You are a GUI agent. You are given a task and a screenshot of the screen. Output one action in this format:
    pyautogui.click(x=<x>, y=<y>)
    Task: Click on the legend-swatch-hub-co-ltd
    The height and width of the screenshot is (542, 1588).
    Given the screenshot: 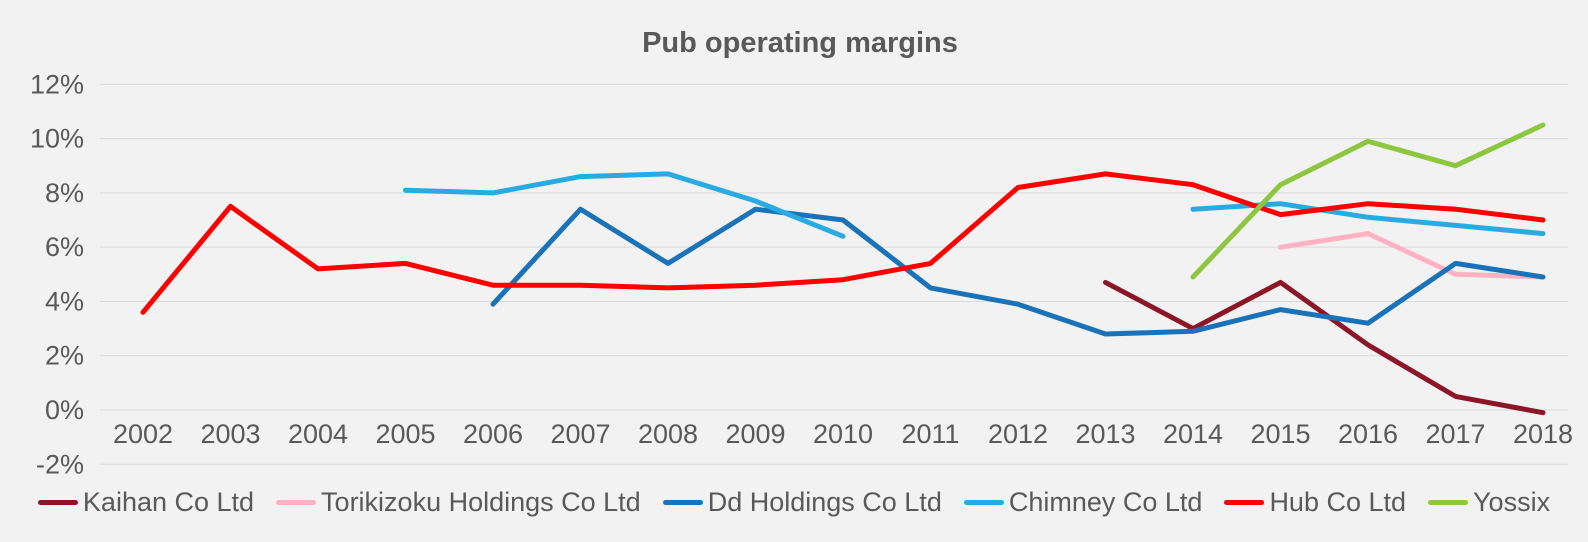 What is the action you would take?
    pyautogui.click(x=1244, y=502)
    